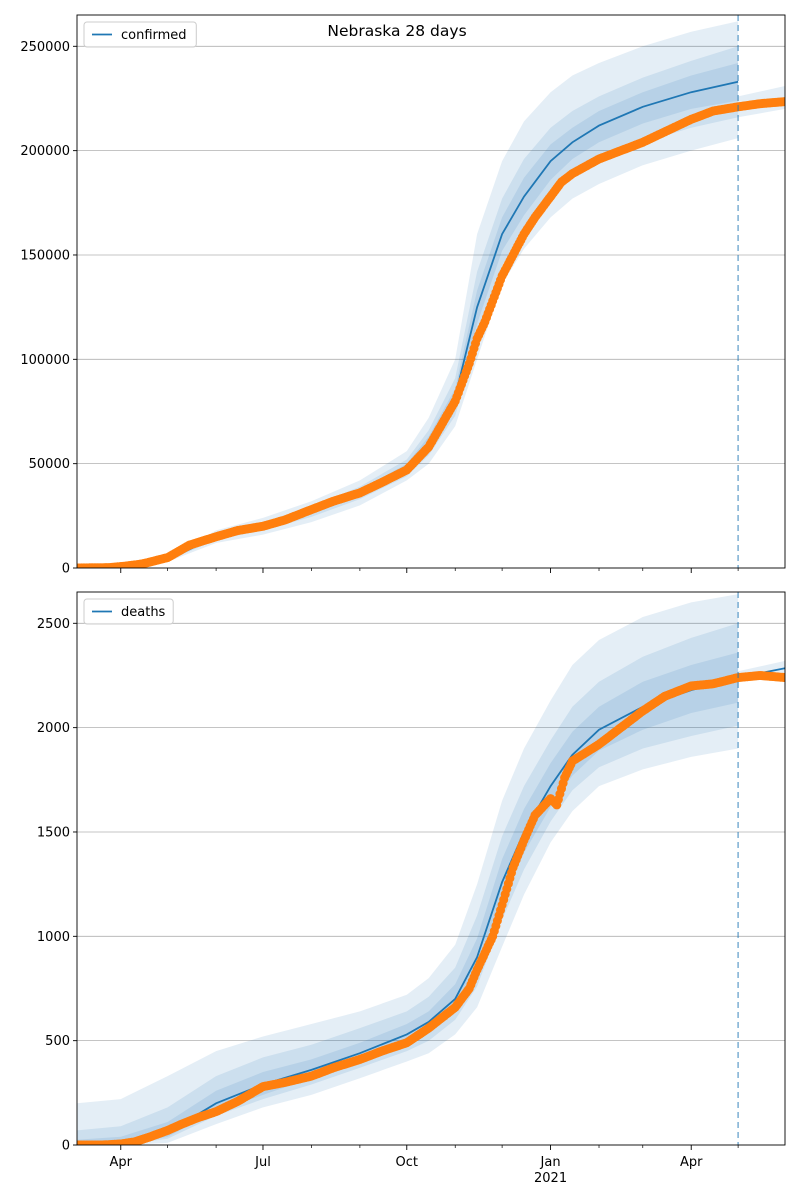  What do you see at coordinates (45, 47) in the screenshot?
I see `confirmed-y-tick-label: 250000` at bounding box center [45, 47].